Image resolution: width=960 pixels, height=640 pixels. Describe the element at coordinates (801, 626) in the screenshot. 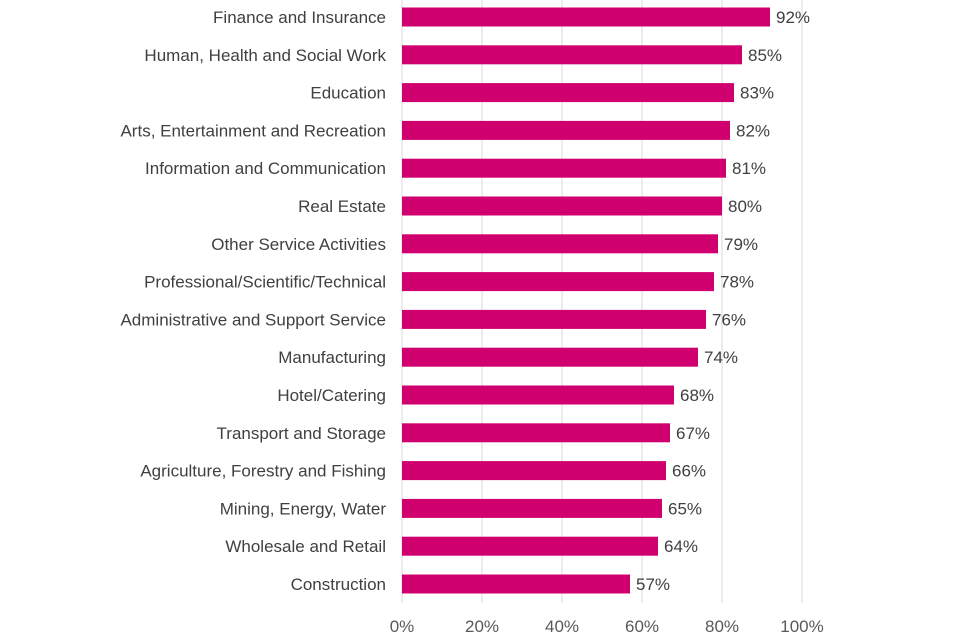

I see `x-tick-label: 100%` at that location.